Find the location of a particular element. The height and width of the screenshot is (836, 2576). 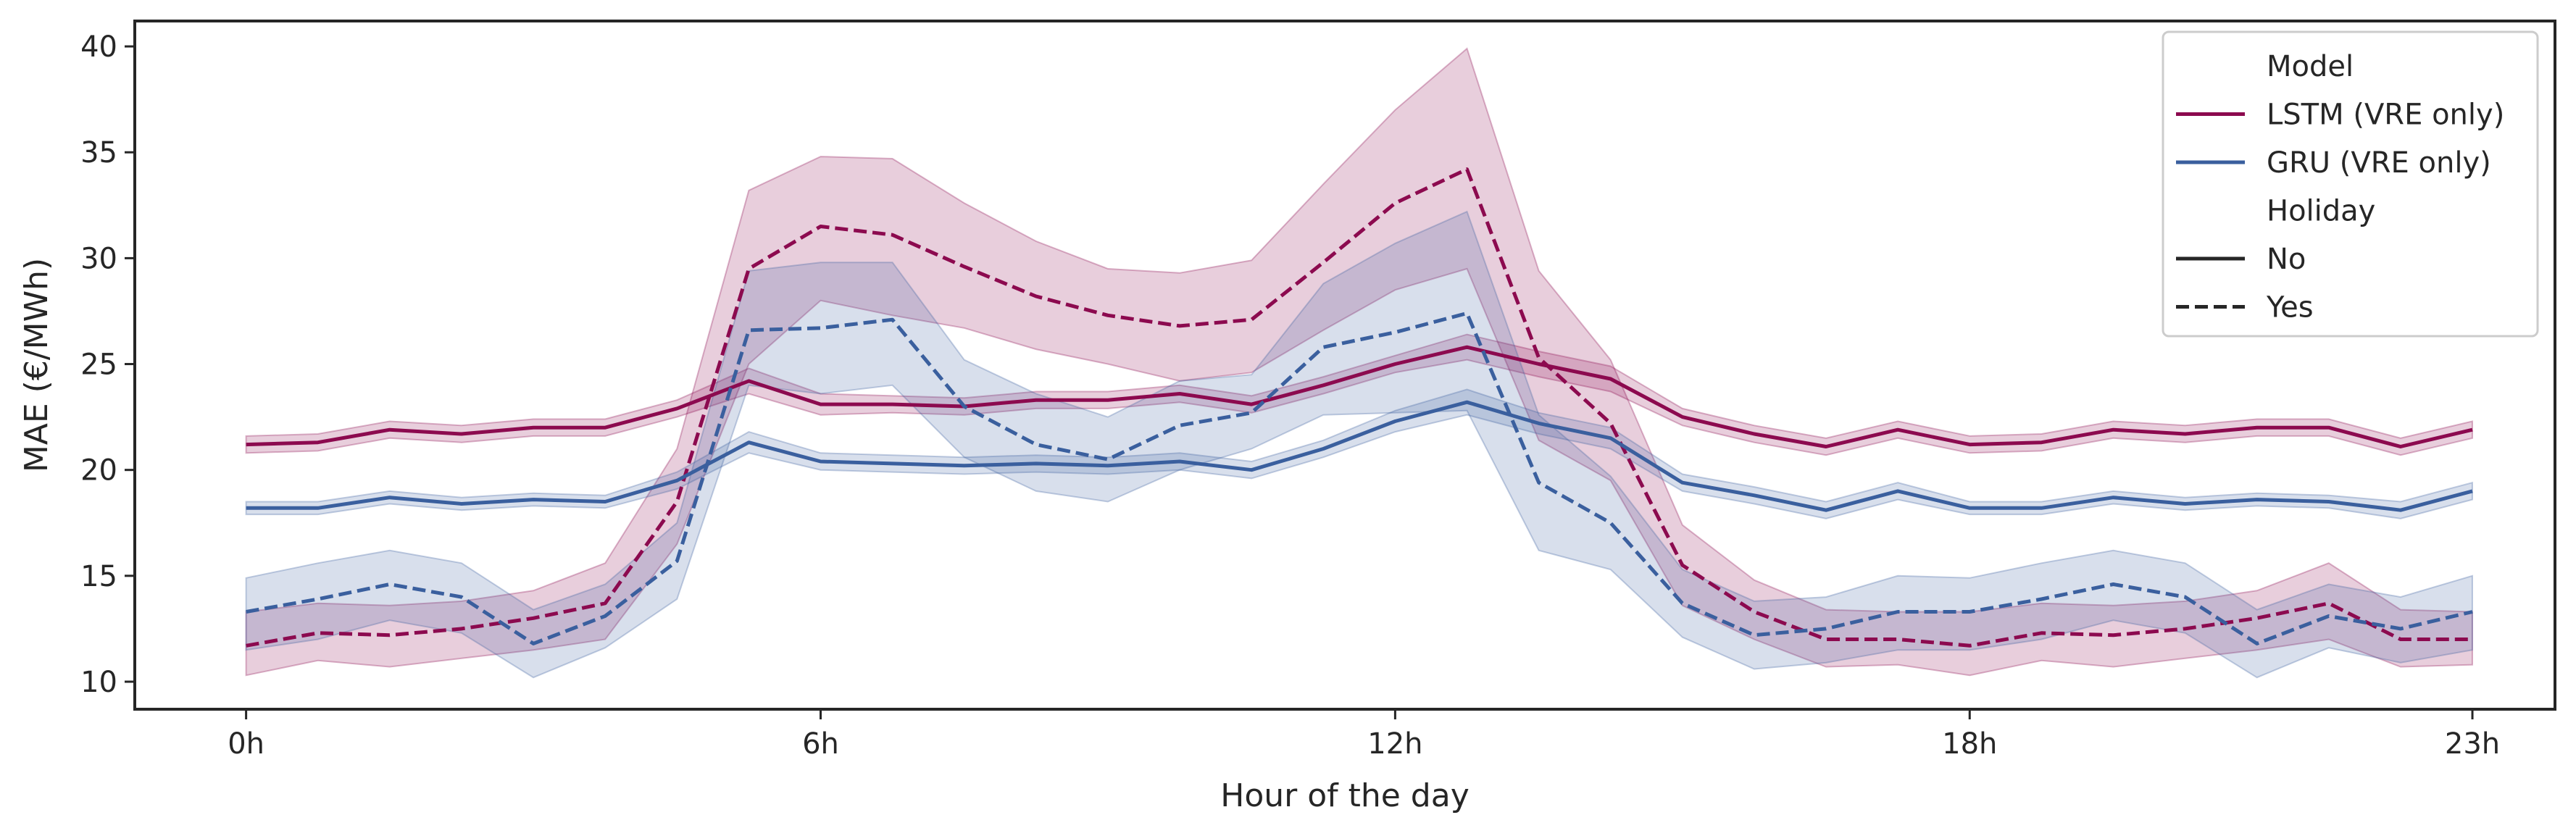

x-tick-label: 6h is located at coordinates (820, 744).